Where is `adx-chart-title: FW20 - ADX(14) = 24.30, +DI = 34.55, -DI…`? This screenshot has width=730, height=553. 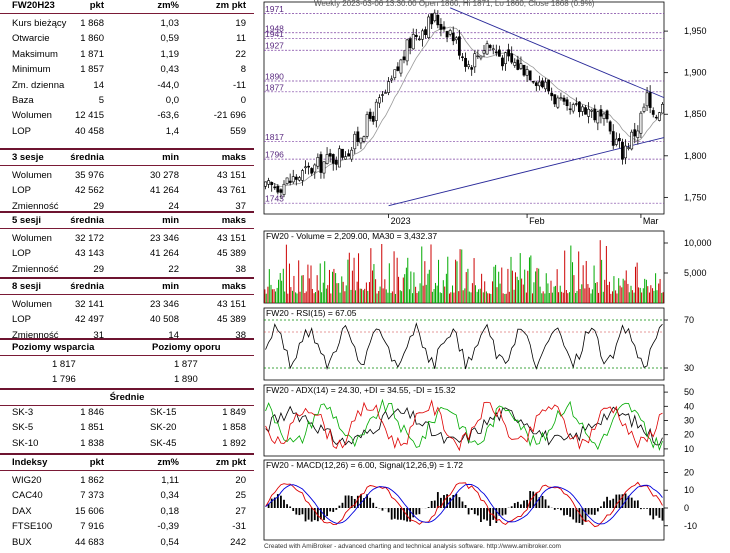 adx-chart-title: FW20 - ADX(14) = 24.30, +DI = 34.55, -DI… is located at coordinates (361, 390).